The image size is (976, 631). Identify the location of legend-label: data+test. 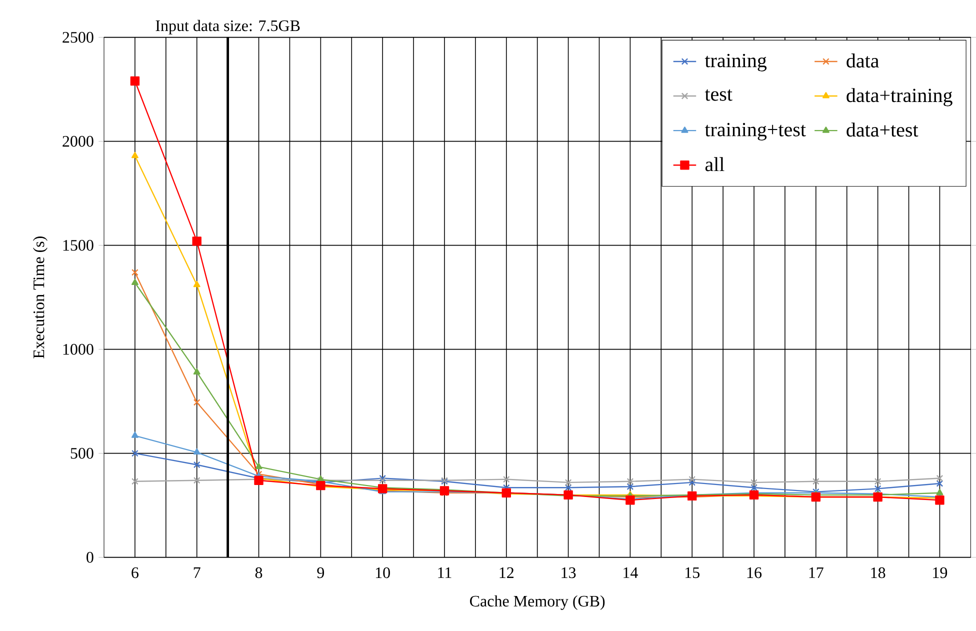
(882, 129).